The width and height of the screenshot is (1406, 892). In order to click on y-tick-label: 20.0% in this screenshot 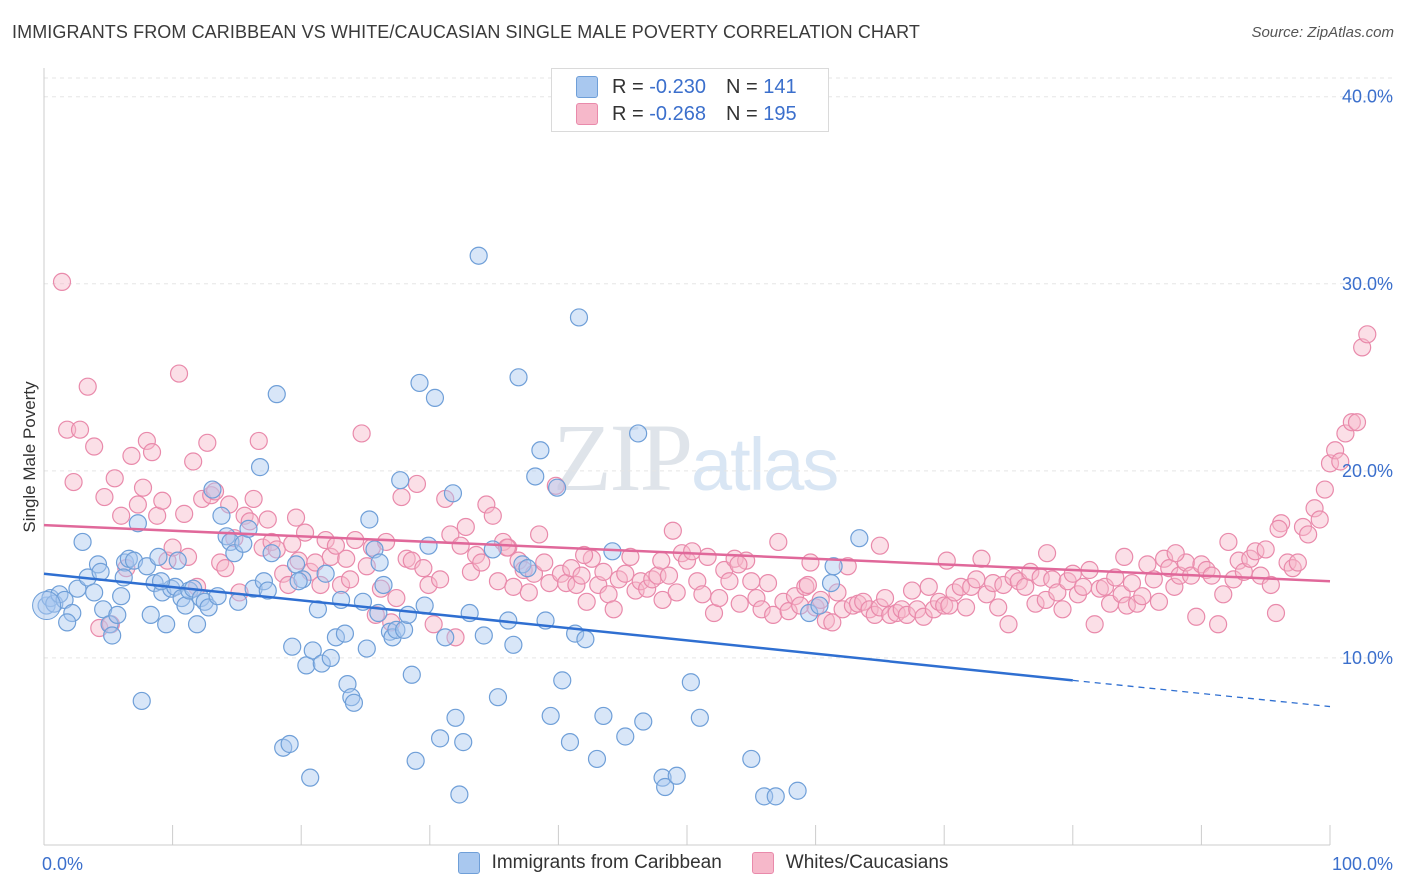, I will do `click(1367, 471)`.